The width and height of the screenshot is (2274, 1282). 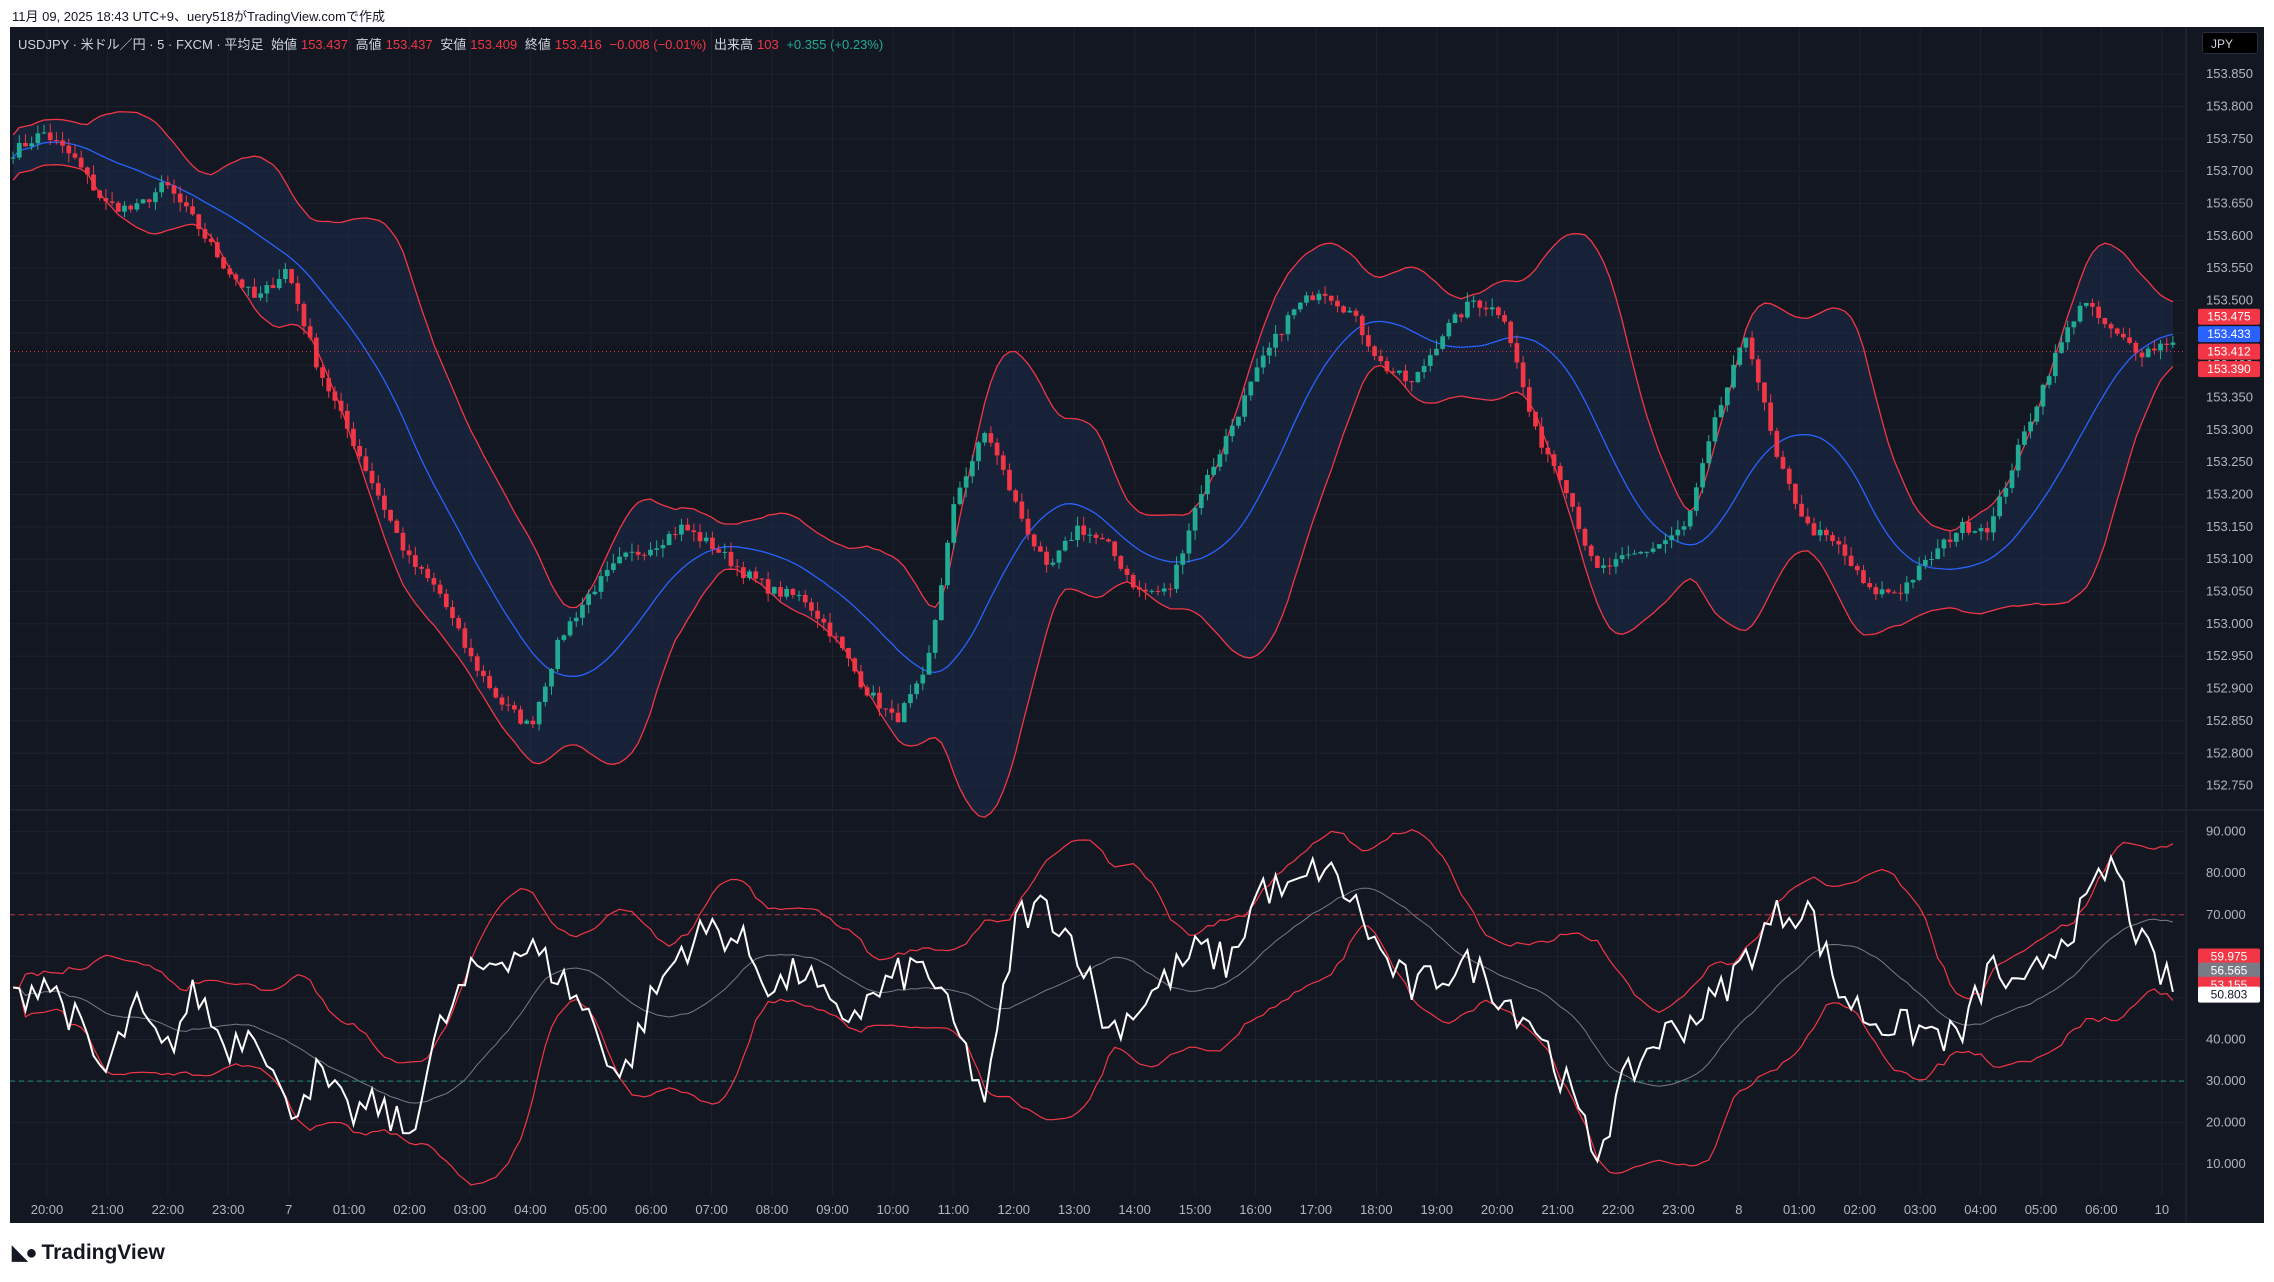 What do you see at coordinates (2229, 995) in the screenshot?
I see `rsi-axis-tag-label: 50.803` at bounding box center [2229, 995].